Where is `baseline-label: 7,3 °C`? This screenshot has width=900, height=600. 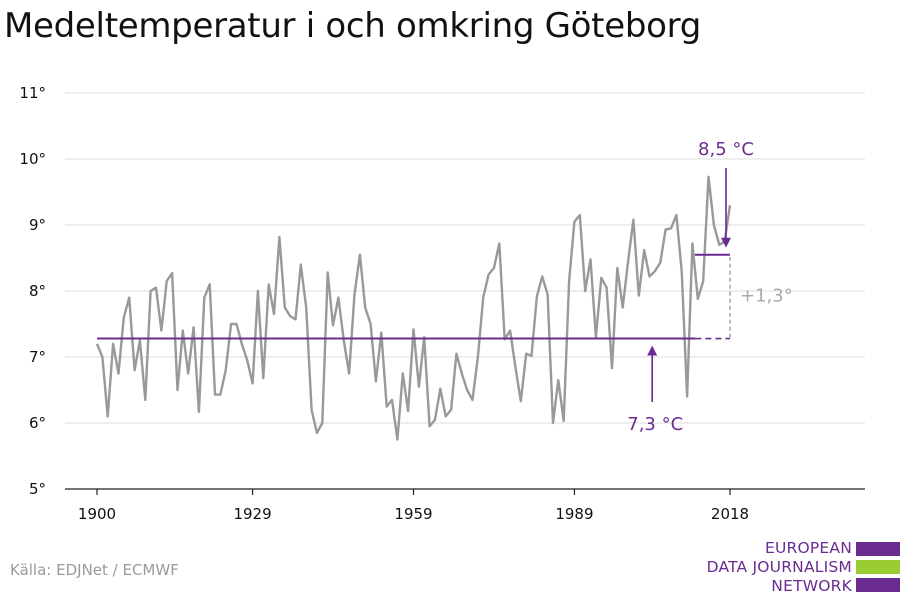 baseline-label: 7,3 °C is located at coordinates (655, 424).